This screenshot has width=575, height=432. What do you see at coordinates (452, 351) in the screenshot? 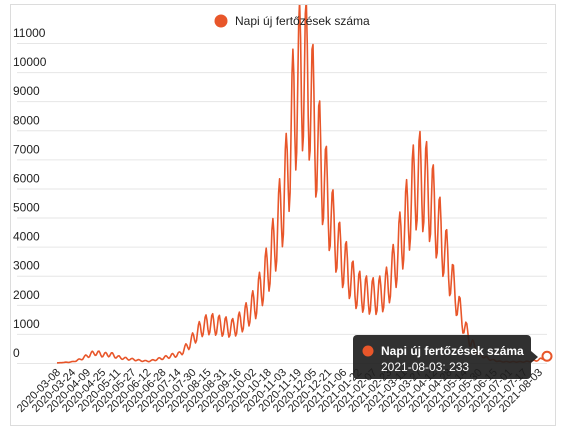
I see `tooltip-series-label: Napi új fertőzések száma` at bounding box center [452, 351].